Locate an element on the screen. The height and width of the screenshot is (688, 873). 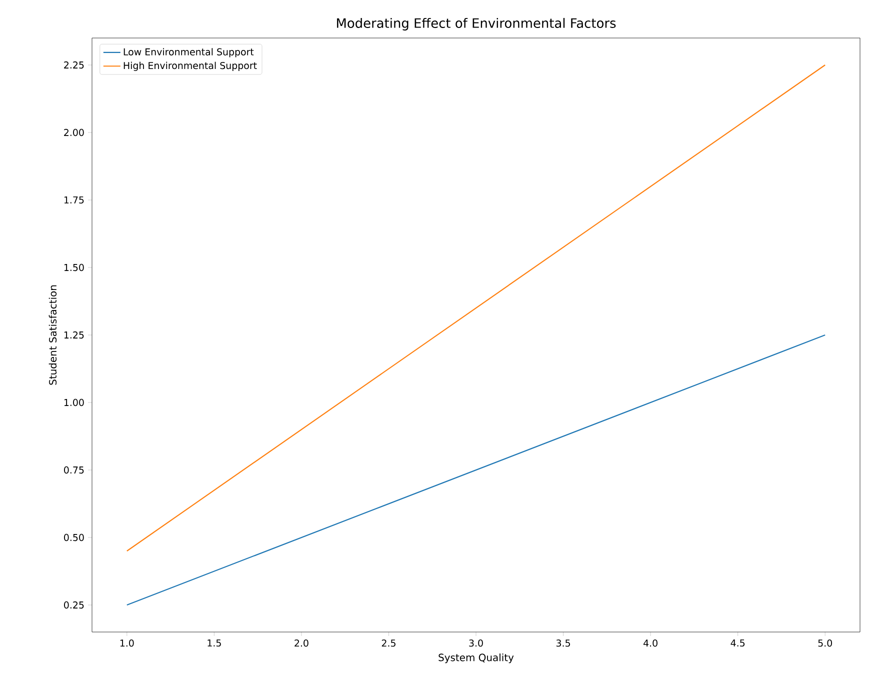
y-tick-label: 0.50 is located at coordinates (74, 538).